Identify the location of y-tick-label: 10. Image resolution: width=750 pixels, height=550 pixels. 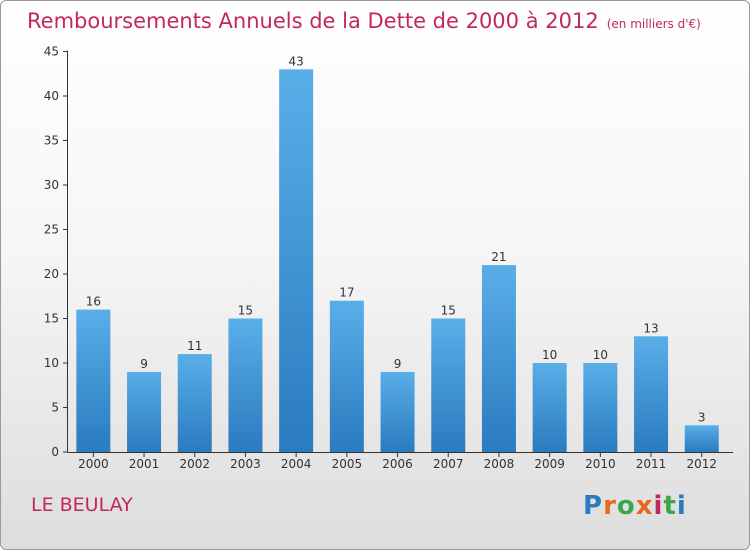
(51, 363).